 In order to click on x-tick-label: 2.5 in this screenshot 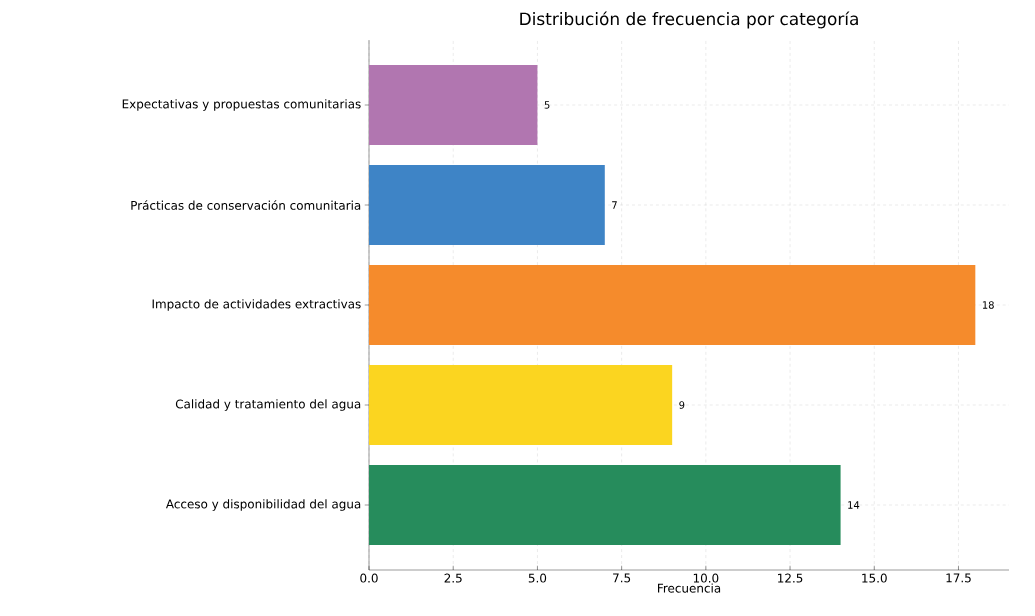, I will do `click(453, 578)`.